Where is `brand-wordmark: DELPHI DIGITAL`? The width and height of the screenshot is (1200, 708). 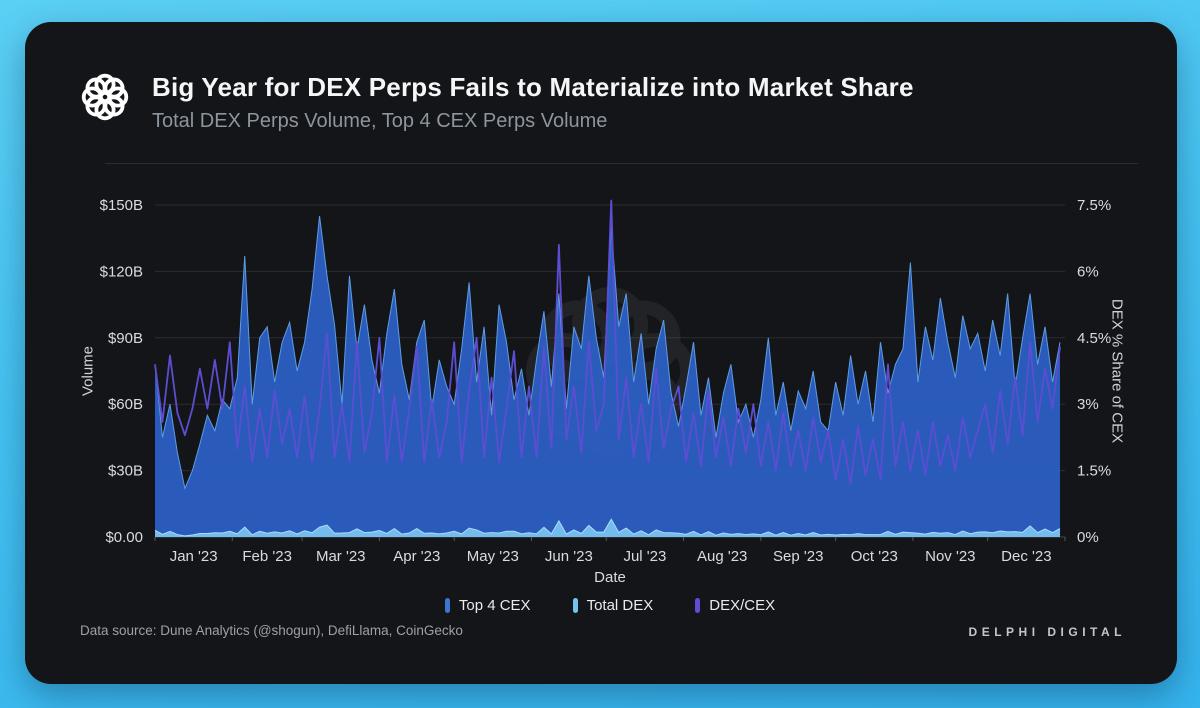 brand-wordmark: DELPHI DIGITAL is located at coordinates (1047, 632).